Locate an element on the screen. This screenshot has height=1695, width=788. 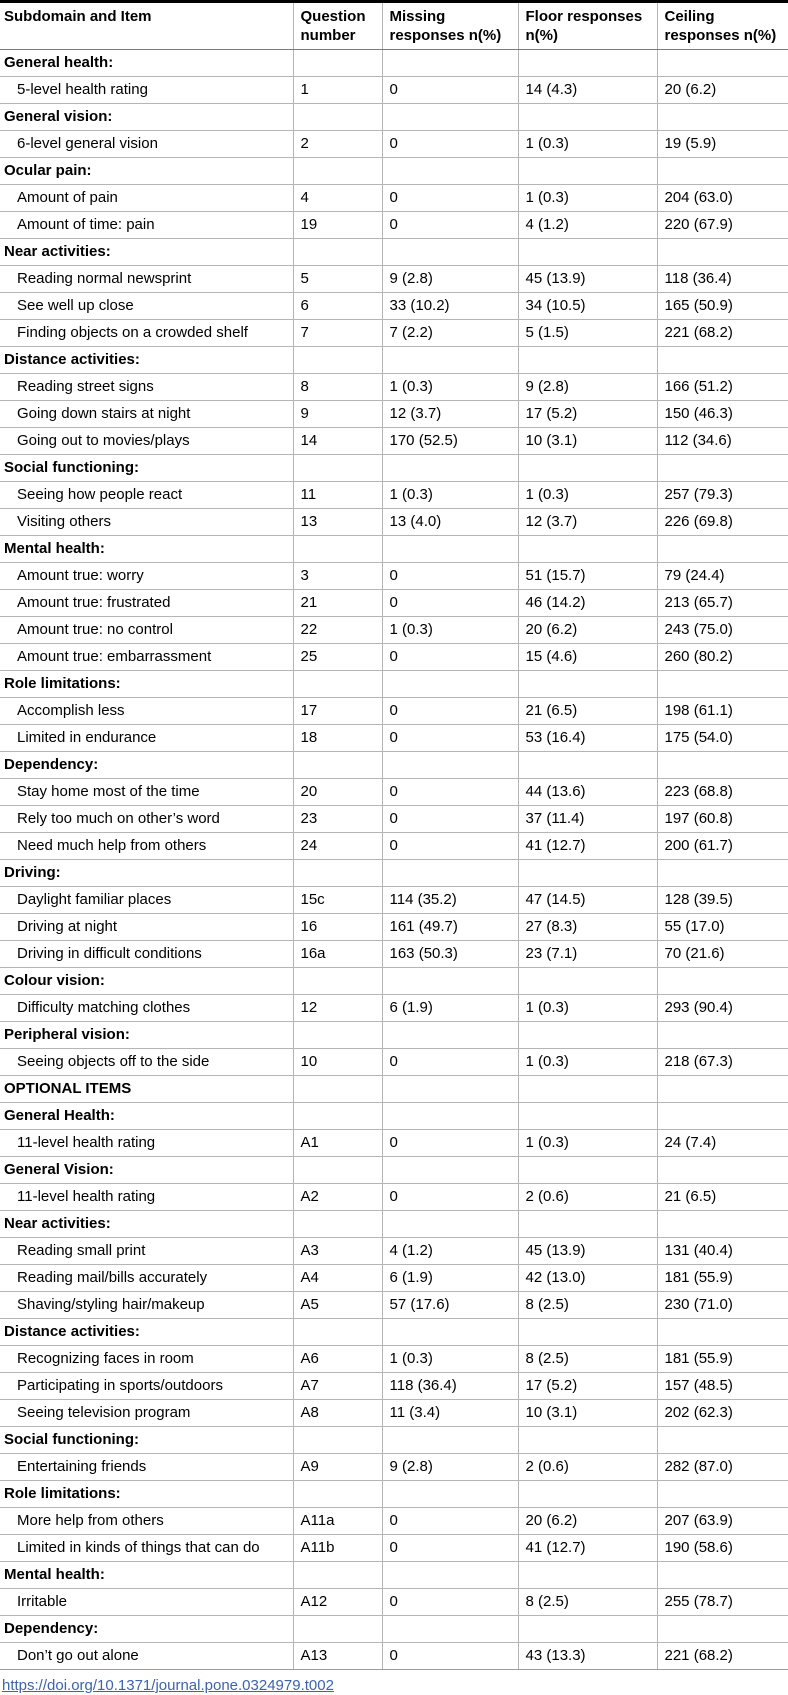
section-header-row: OPTIONAL ITEMS is located at coordinates (394, 1089).